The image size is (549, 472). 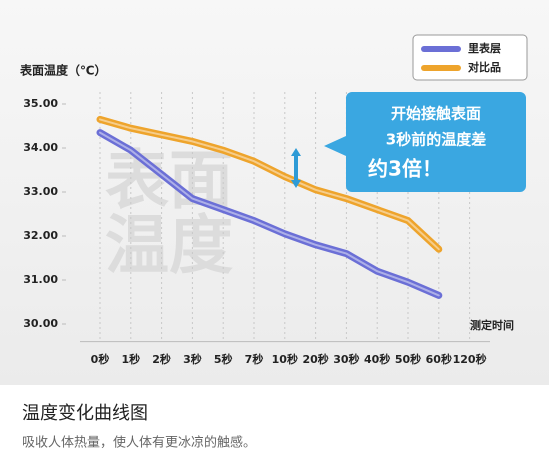 I want to click on x-tick-label: 50秒, so click(x=408, y=359).